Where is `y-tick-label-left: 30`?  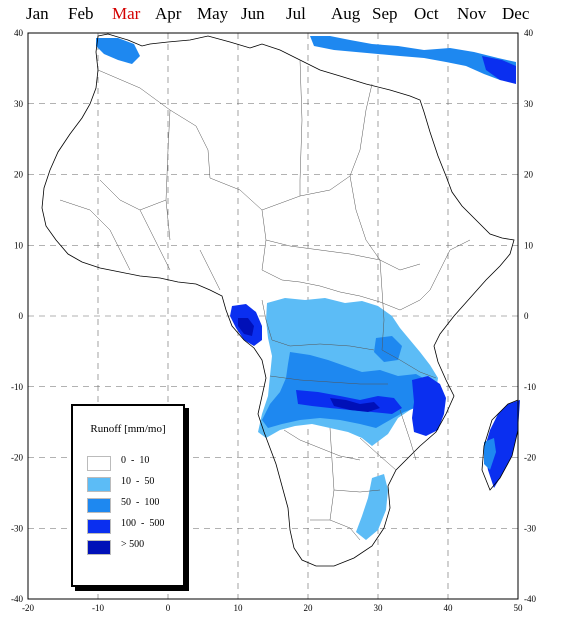
y-tick-label-left: 30 is located at coordinates (19, 104).